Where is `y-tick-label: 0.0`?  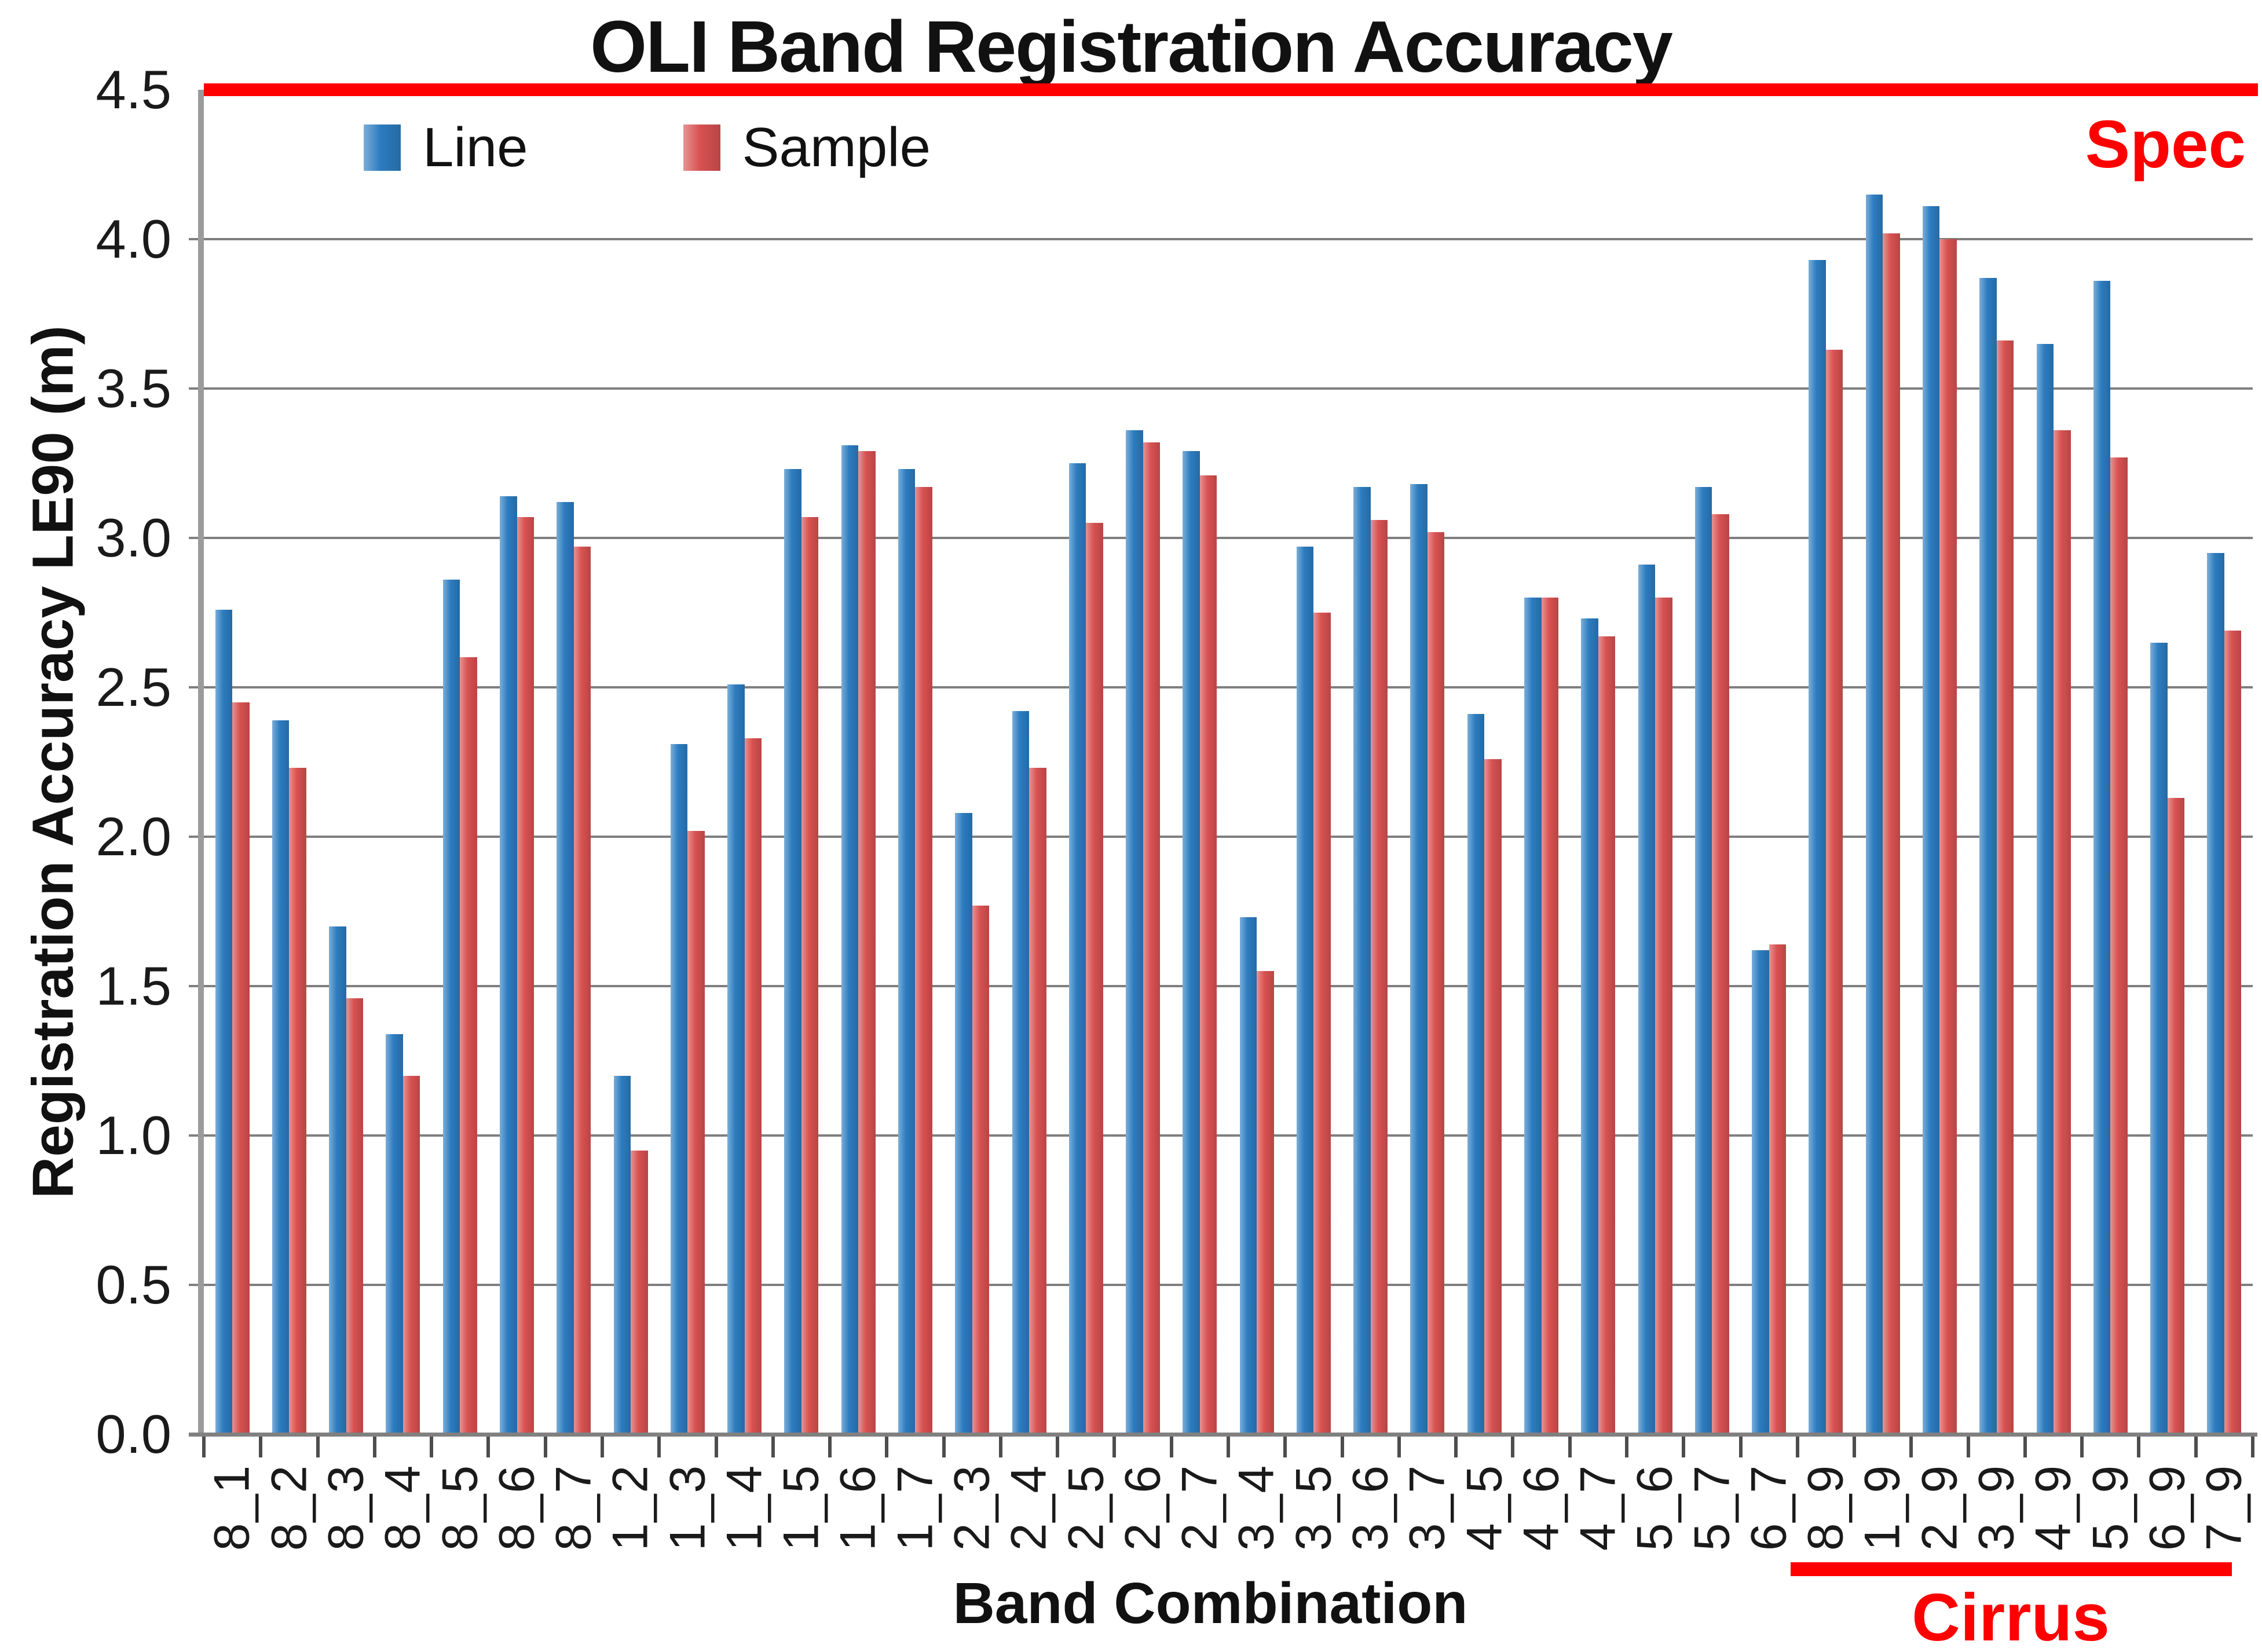 y-tick-label: 0.0 is located at coordinates (133, 1434).